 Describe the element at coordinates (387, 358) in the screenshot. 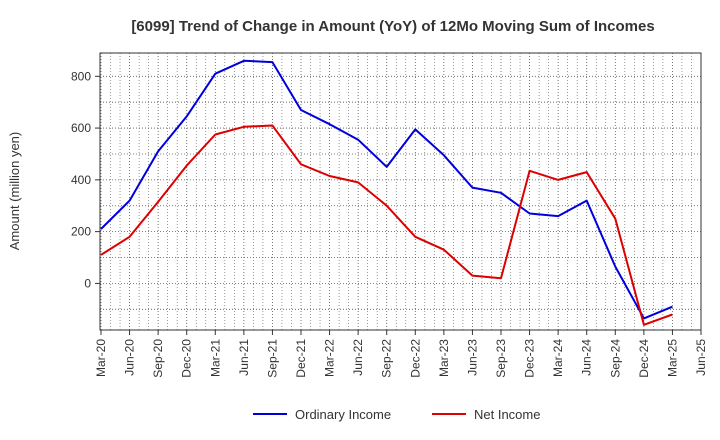

I see `x-tick-label: Sep-22` at that location.